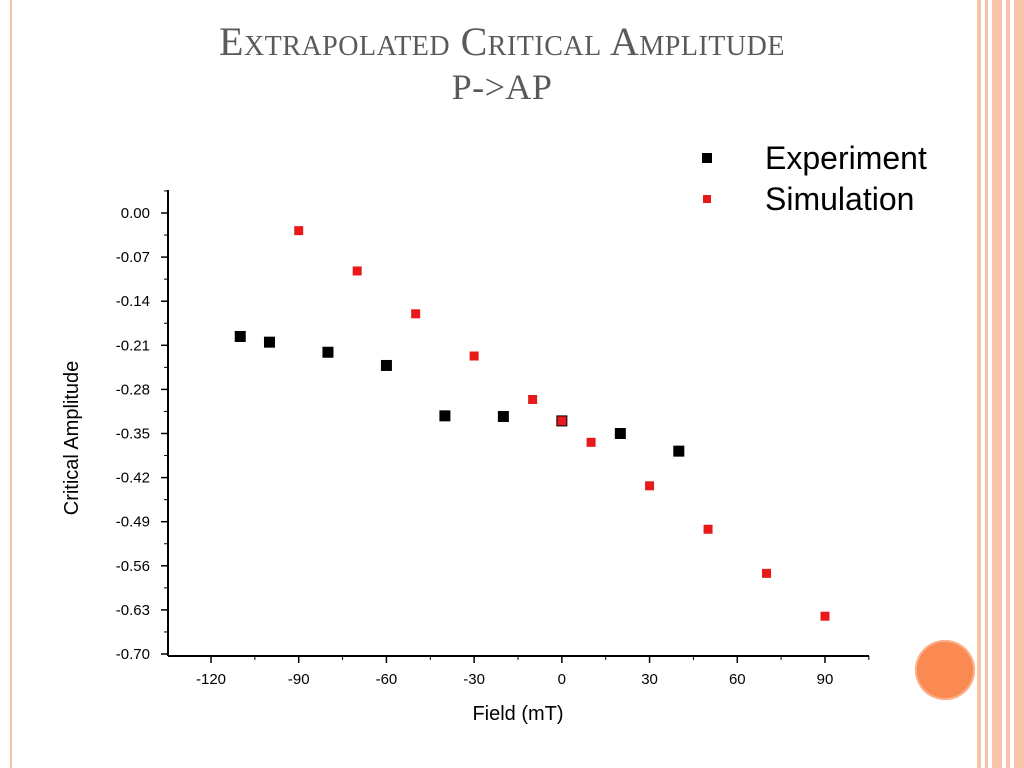 This screenshot has height=768, width=1024. Describe the element at coordinates (839, 199) in the screenshot. I see `legend-label: Simulation` at that location.